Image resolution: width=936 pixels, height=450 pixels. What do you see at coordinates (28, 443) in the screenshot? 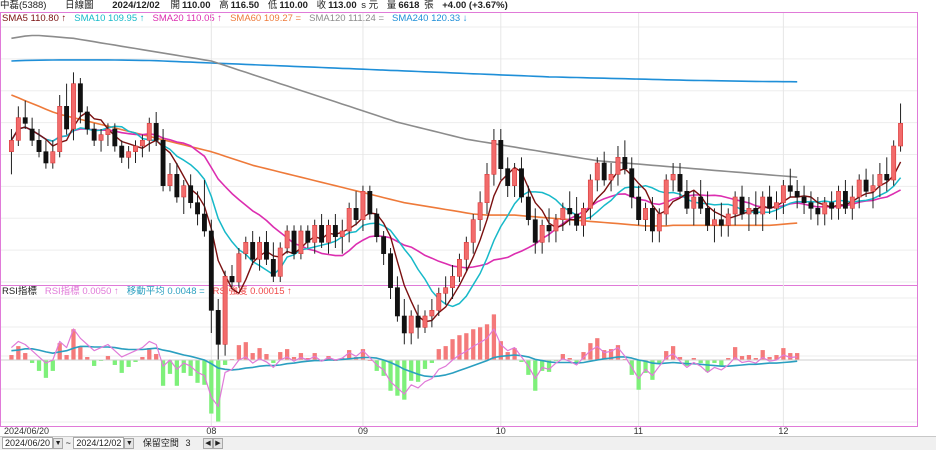
I see `start-date-field: 2024/06/20` at bounding box center [28, 443].